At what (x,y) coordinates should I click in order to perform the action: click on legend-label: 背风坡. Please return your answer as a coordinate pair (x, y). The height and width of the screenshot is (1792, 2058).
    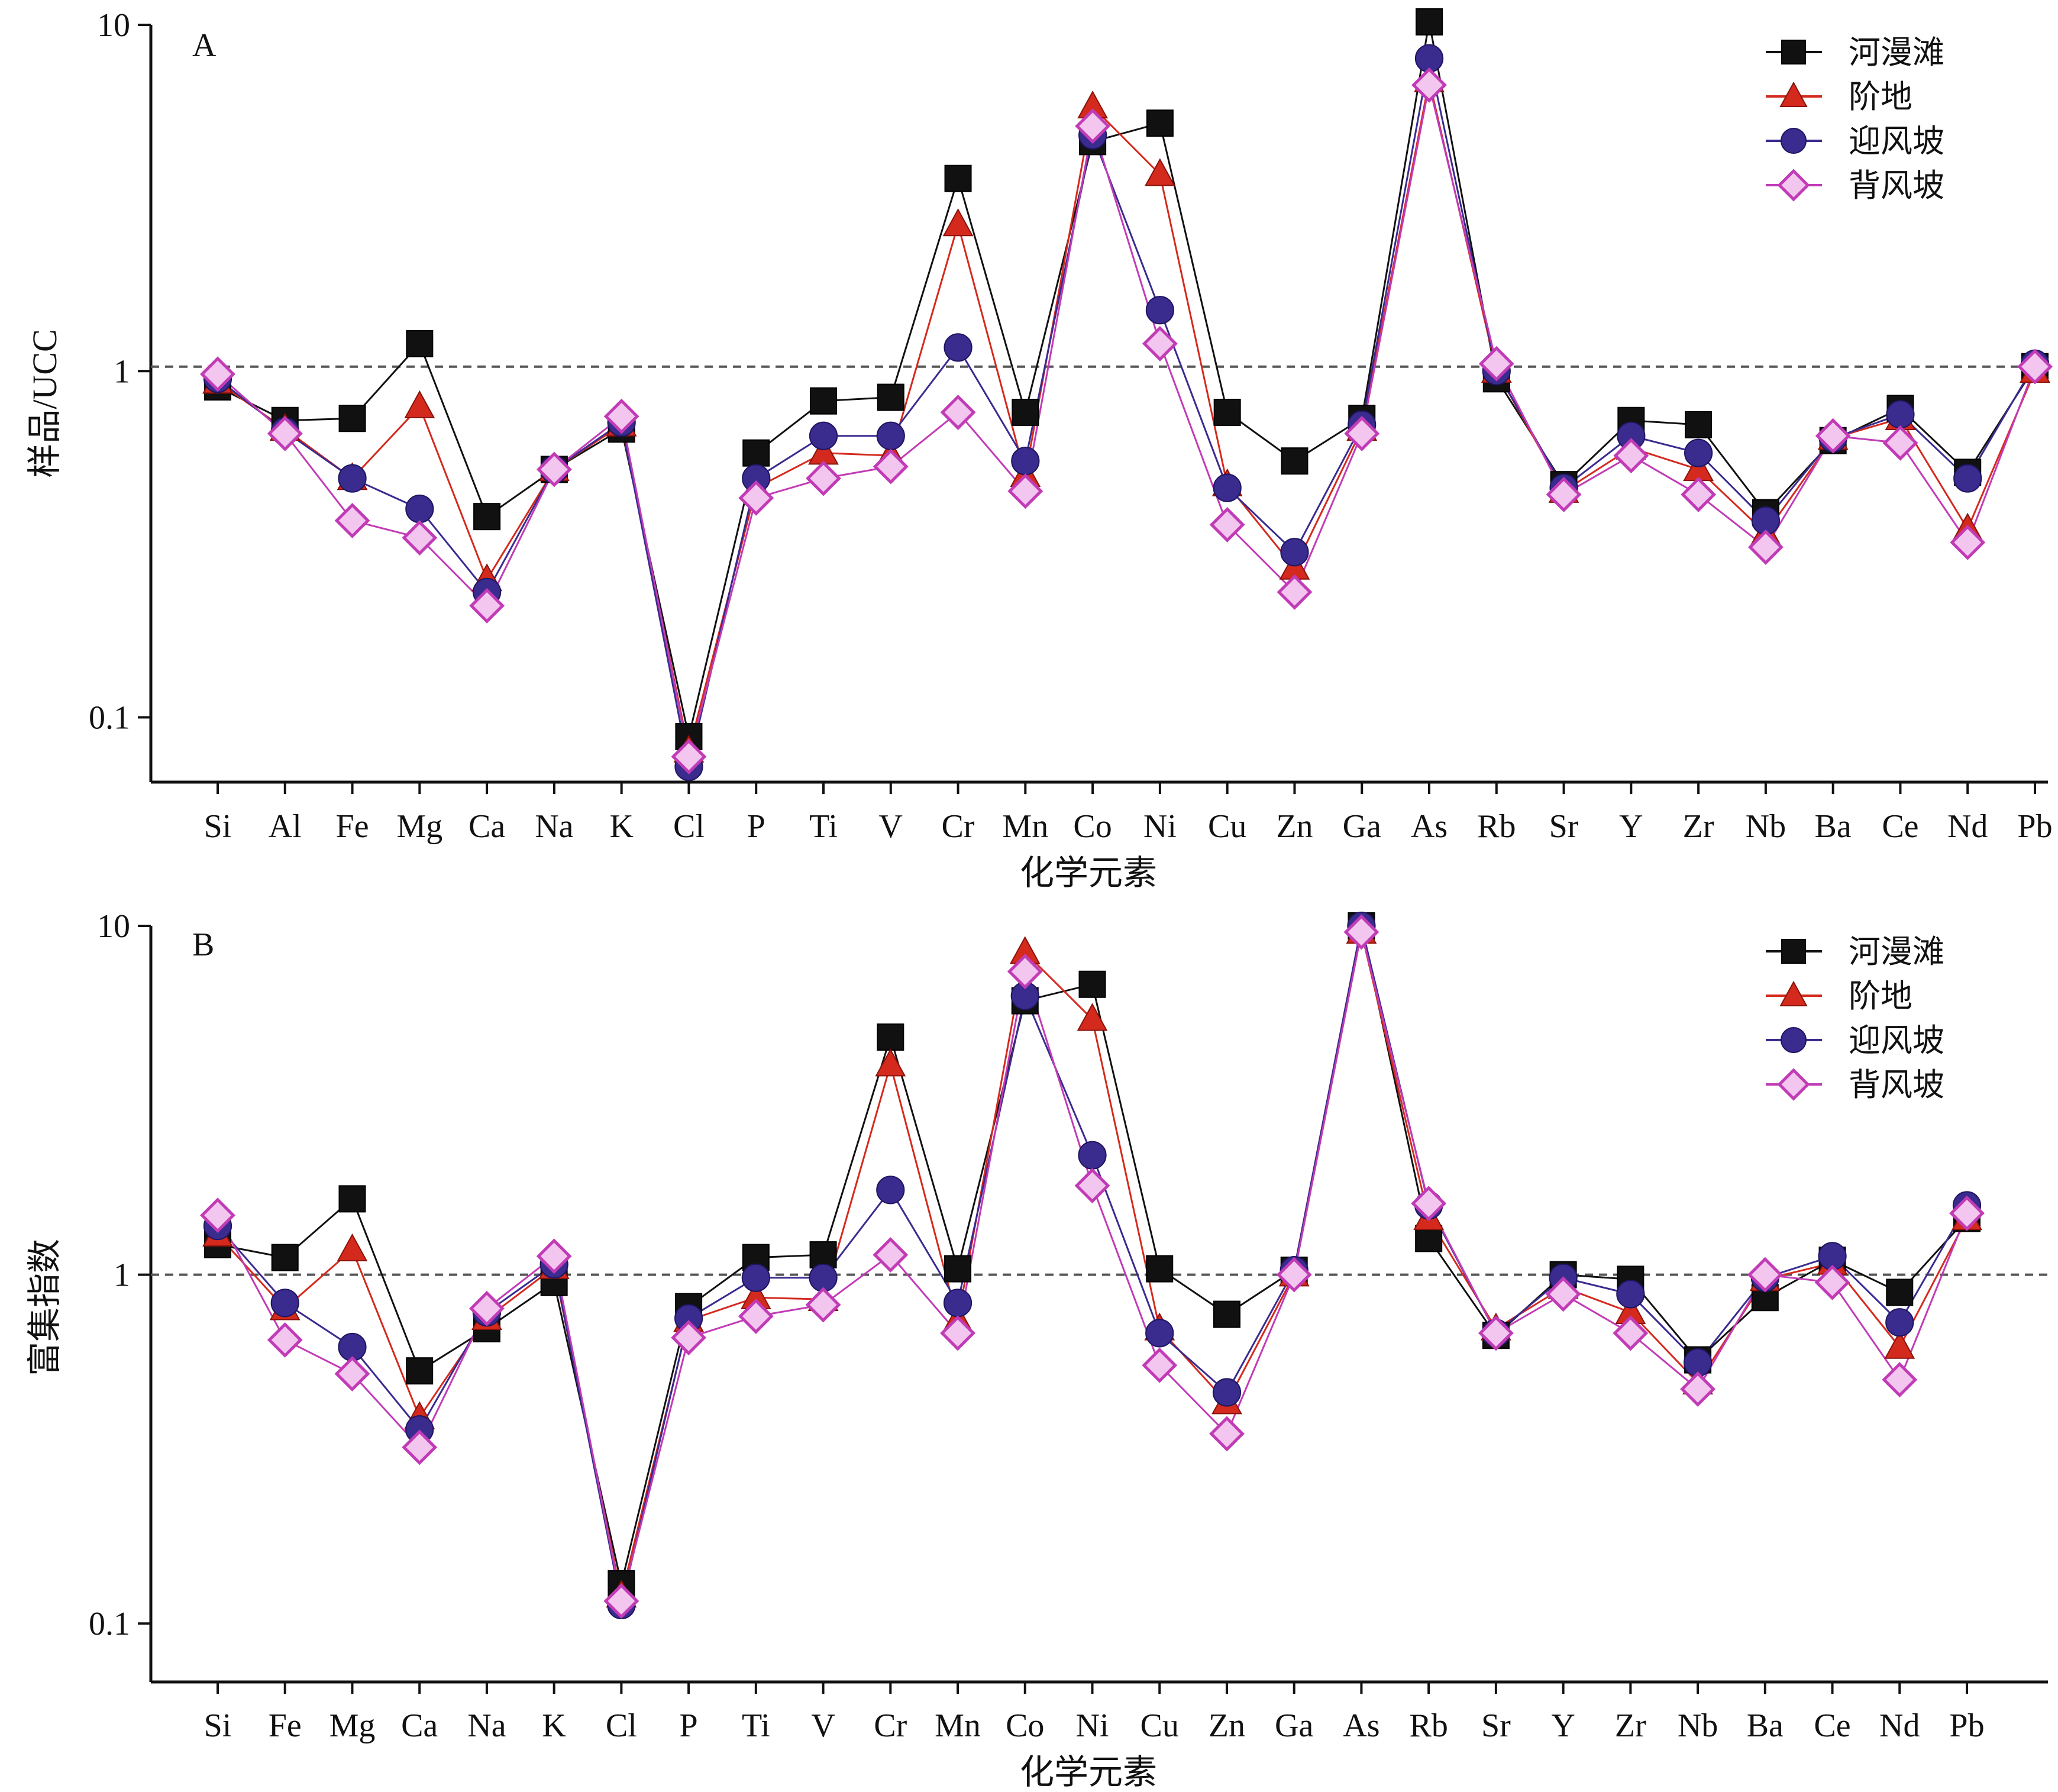
    Looking at the image, I should click on (1896, 186).